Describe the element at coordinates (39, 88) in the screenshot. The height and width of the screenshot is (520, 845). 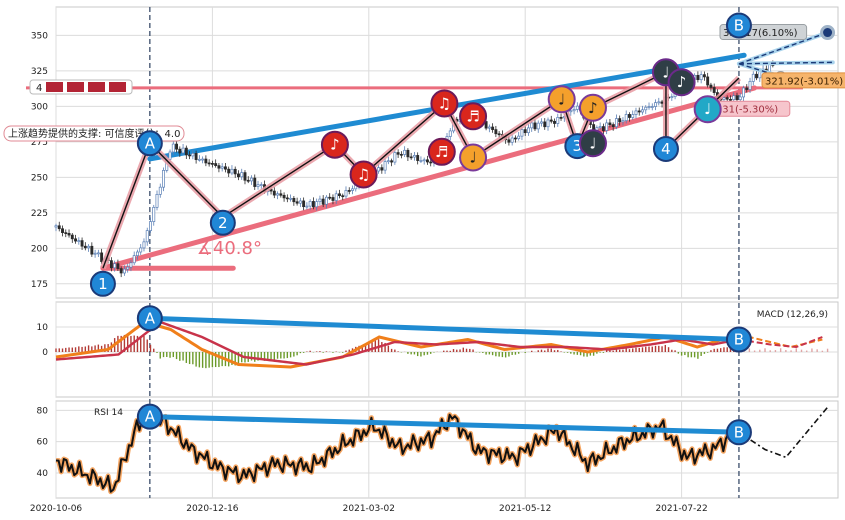
I see `corner-note-text: 4` at that location.